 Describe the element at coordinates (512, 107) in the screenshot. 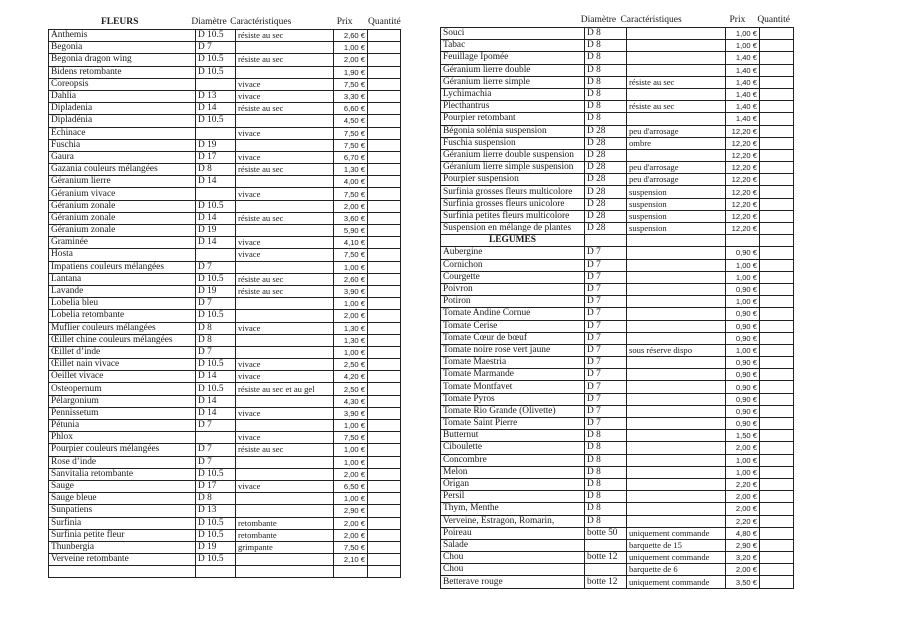

I see `item-name: Plecthantrus` at that location.